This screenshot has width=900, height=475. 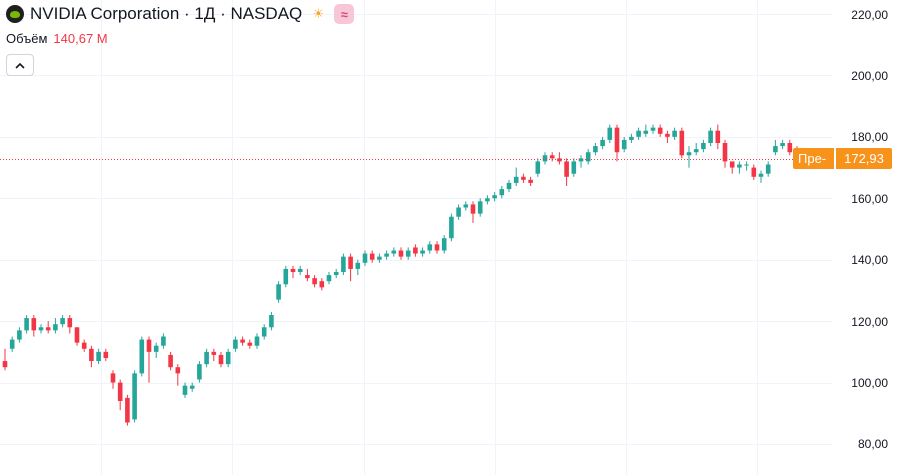 I want to click on volume-legend: Объём 140,67 M, so click(x=57, y=38).